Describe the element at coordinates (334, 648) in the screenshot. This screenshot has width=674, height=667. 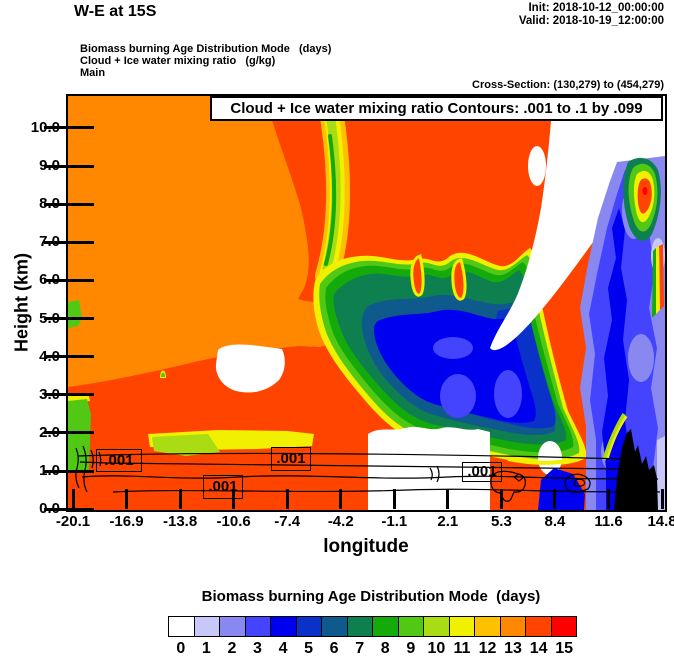
I see `colorbar-tick-label: 6` at that location.